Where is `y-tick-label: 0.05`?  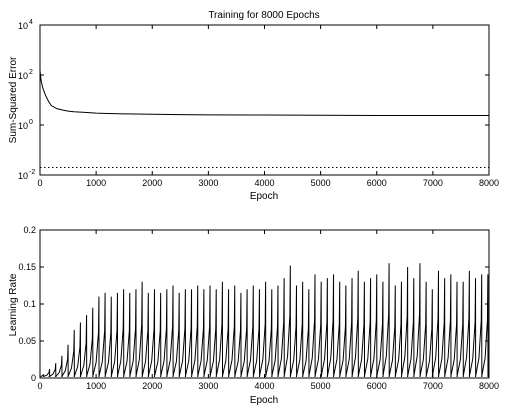 y-tick-label: 0.05 is located at coordinates (27, 341).